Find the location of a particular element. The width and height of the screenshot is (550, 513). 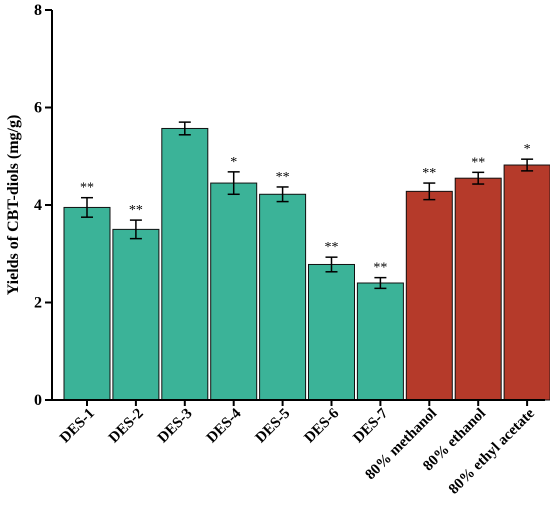

x-tick-label: DES-6 is located at coordinates (322, 425).